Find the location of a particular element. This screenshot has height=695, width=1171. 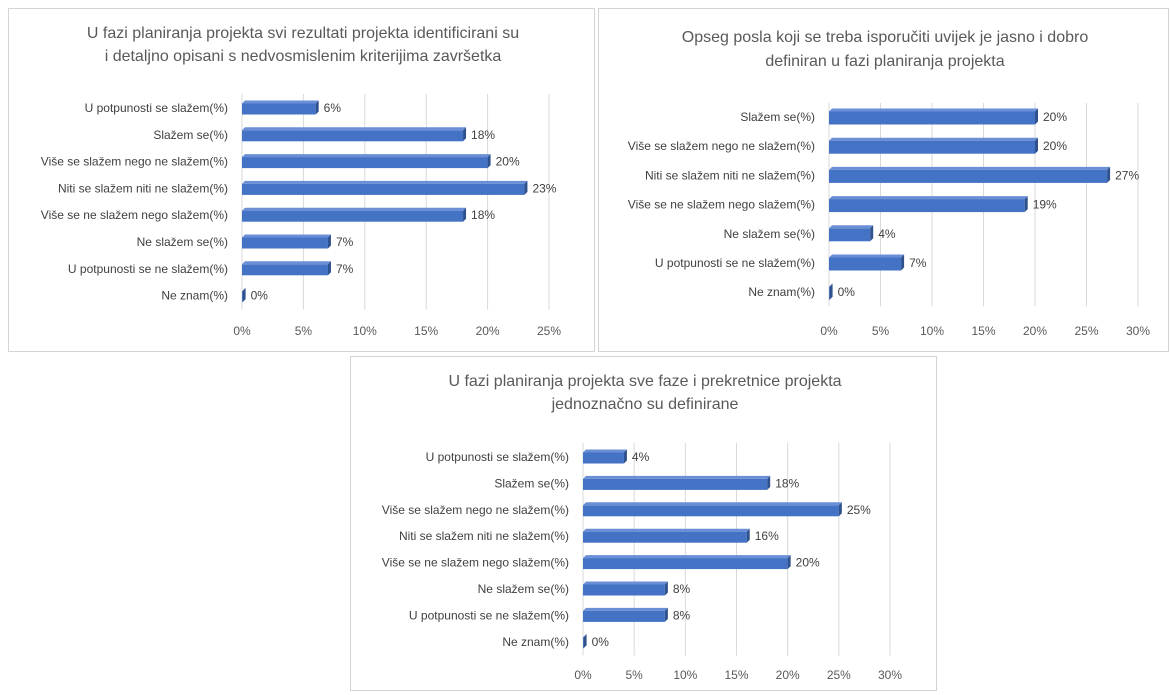

chart-title-line: definiran u fazi planiranja projekta is located at coordinates (884, 61).